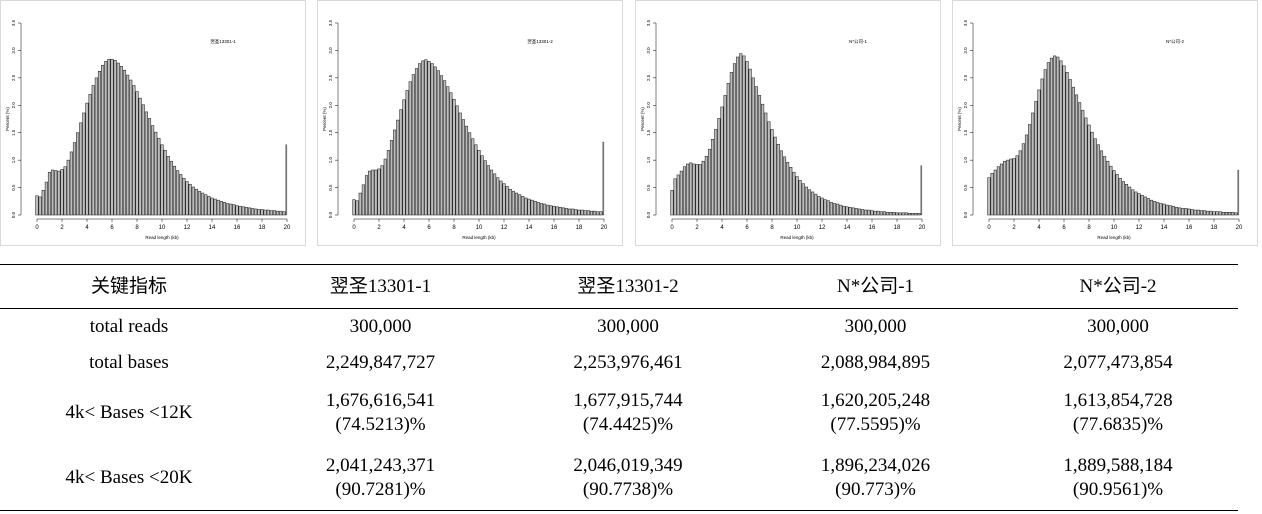 This screenshot has height=514, width=1262. Describe the element at coordinates (162, 228) in the screenshot. I see `x-tick-label: 10` at that location.